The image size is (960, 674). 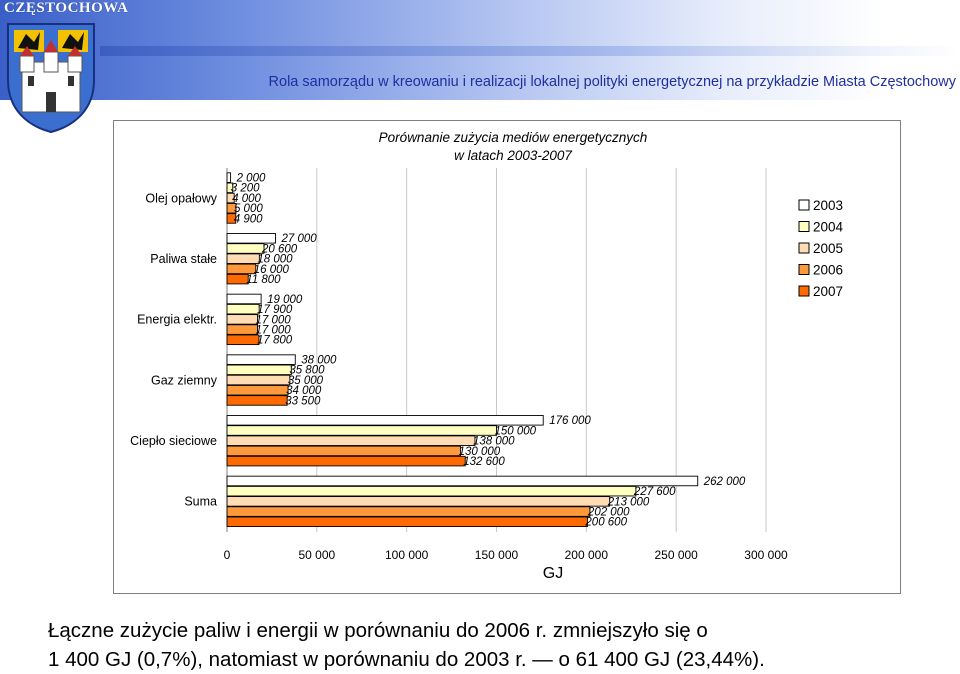 I want to click on bar-value-label: 35 800, so click(x=307, y=371).